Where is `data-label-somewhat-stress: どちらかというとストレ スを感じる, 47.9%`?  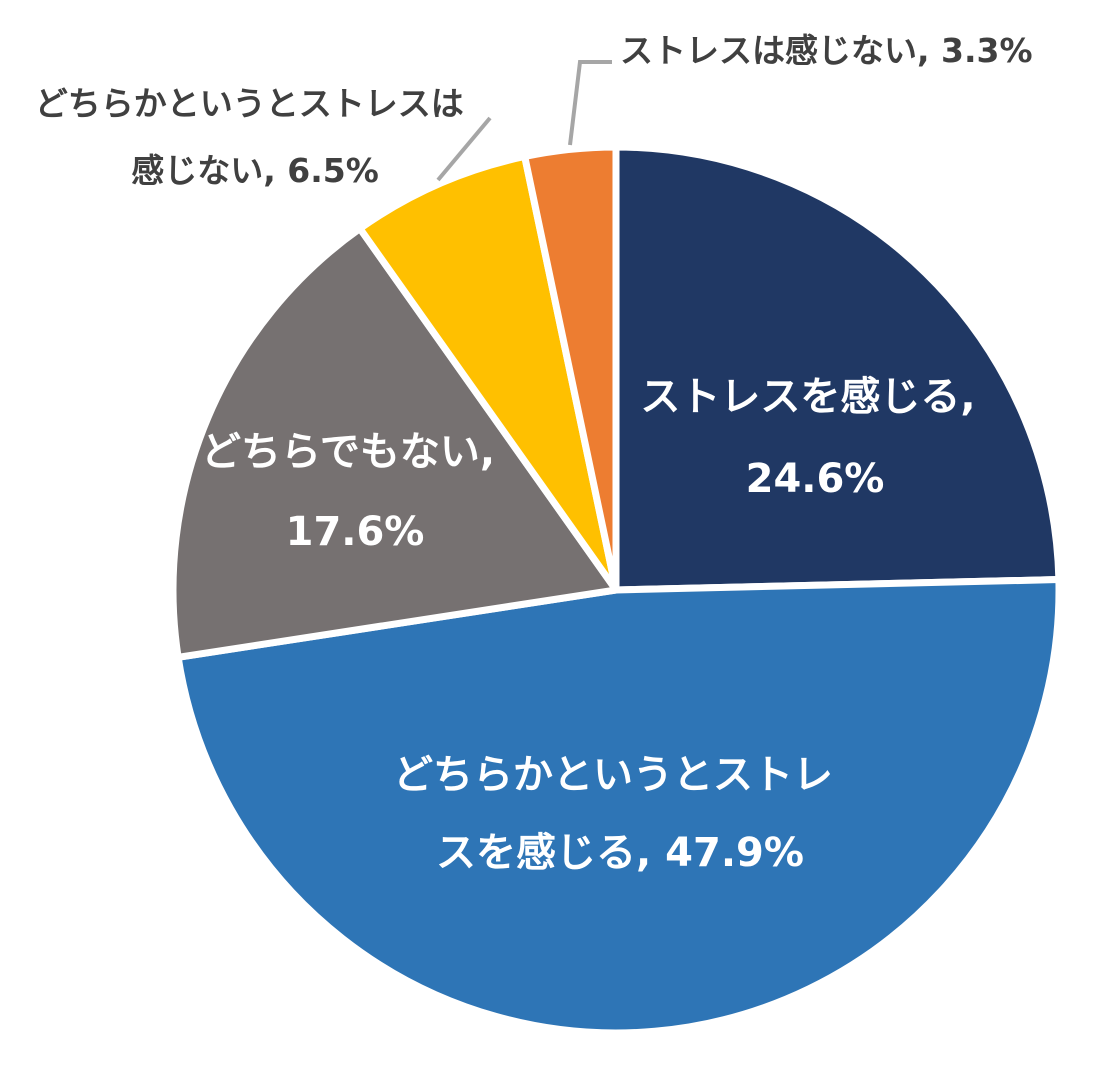 data-label-somewhat-stress: どちらかというとストレ スを感じる, 47.9% is located at coordinates (620, 814).